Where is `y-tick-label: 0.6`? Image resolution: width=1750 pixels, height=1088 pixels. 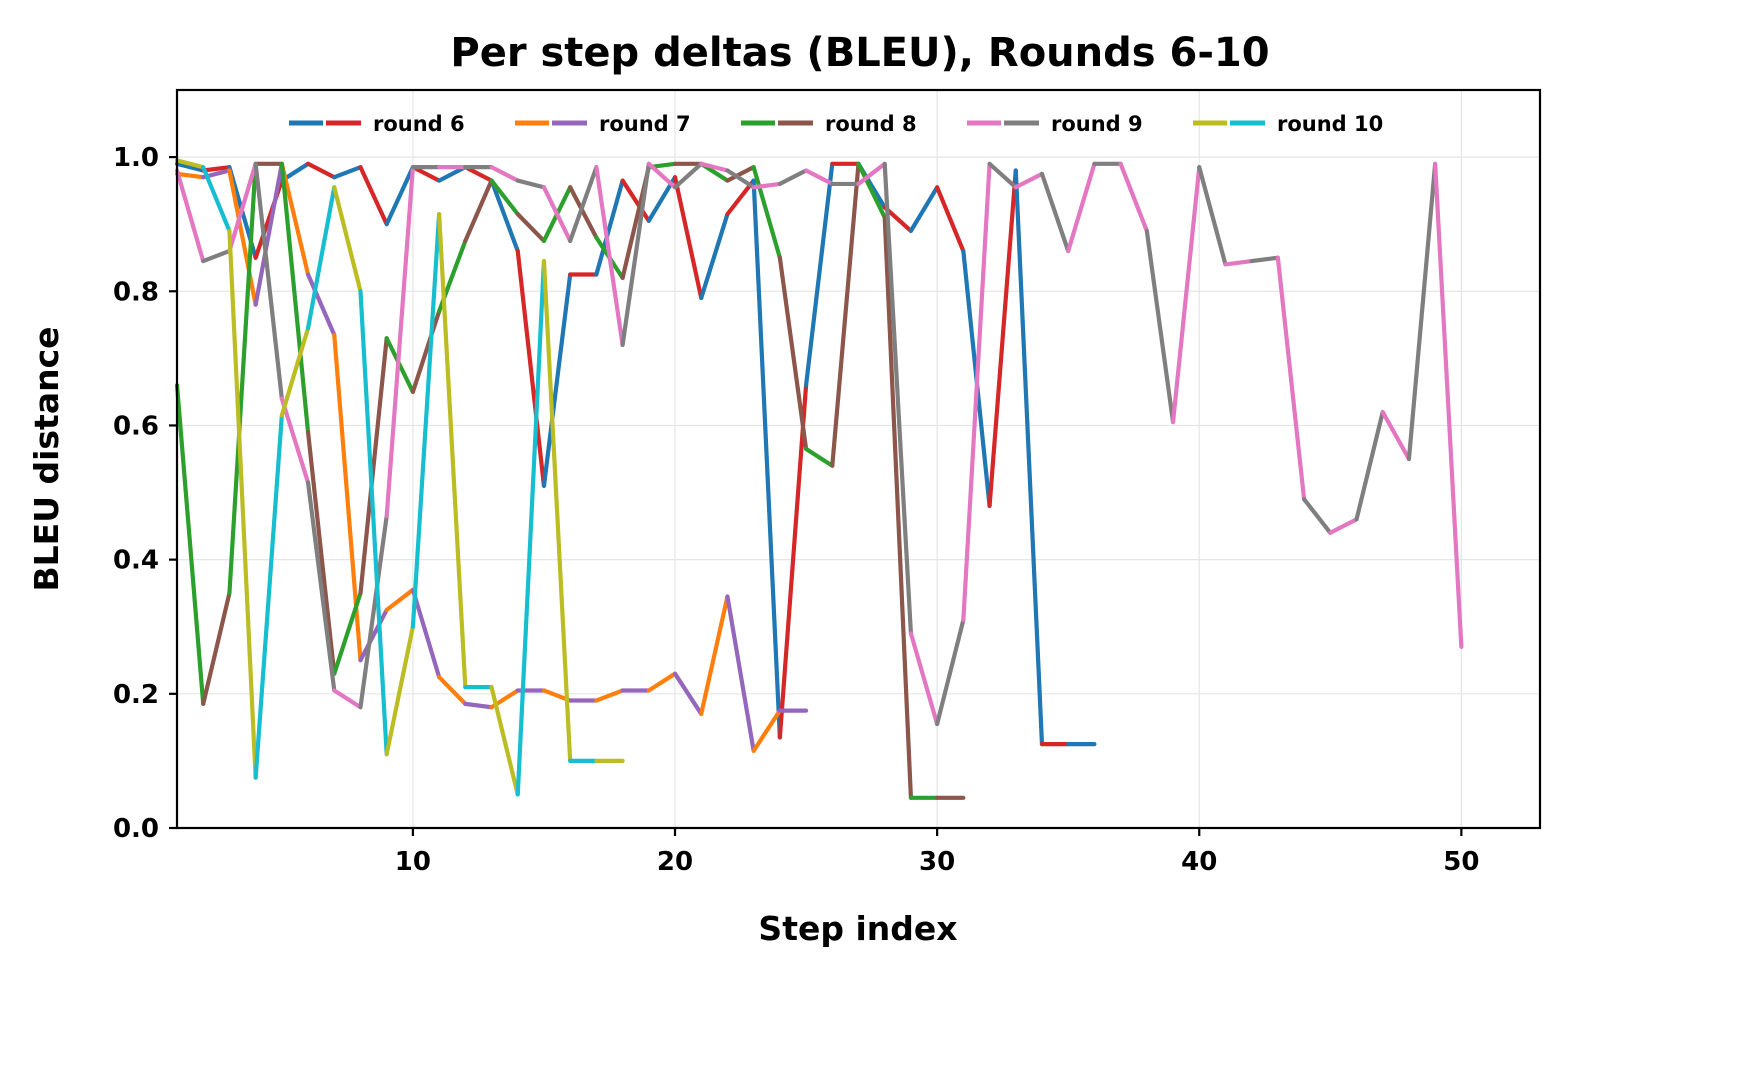
y-tick-label: 0.6 is located at coordinates (136, 426).